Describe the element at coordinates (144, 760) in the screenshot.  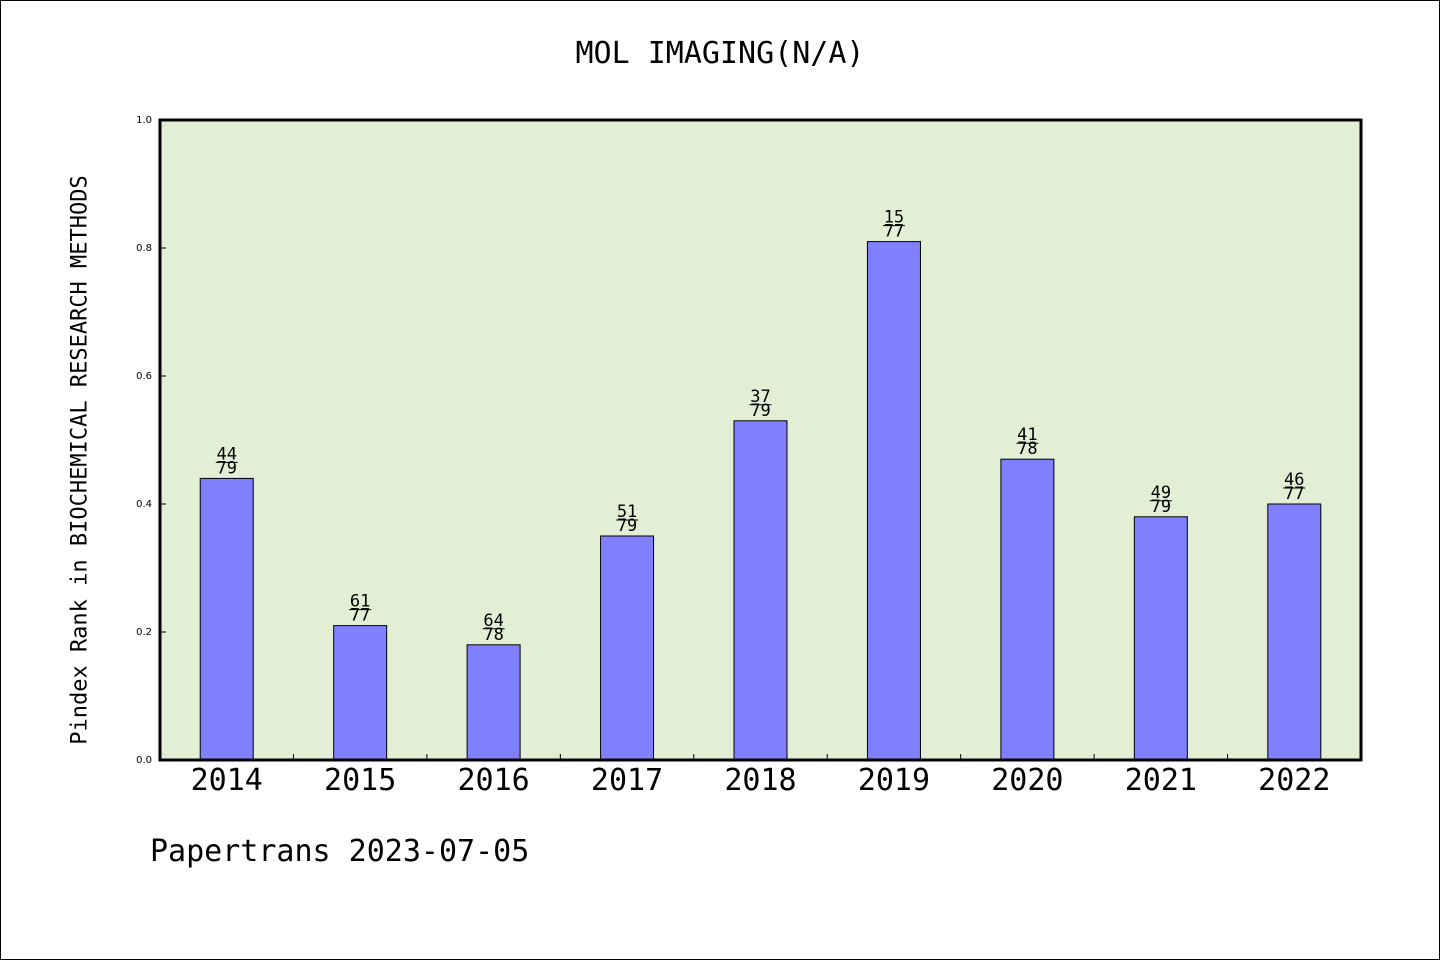
I see `y-tick-label: 0.0` at that location.